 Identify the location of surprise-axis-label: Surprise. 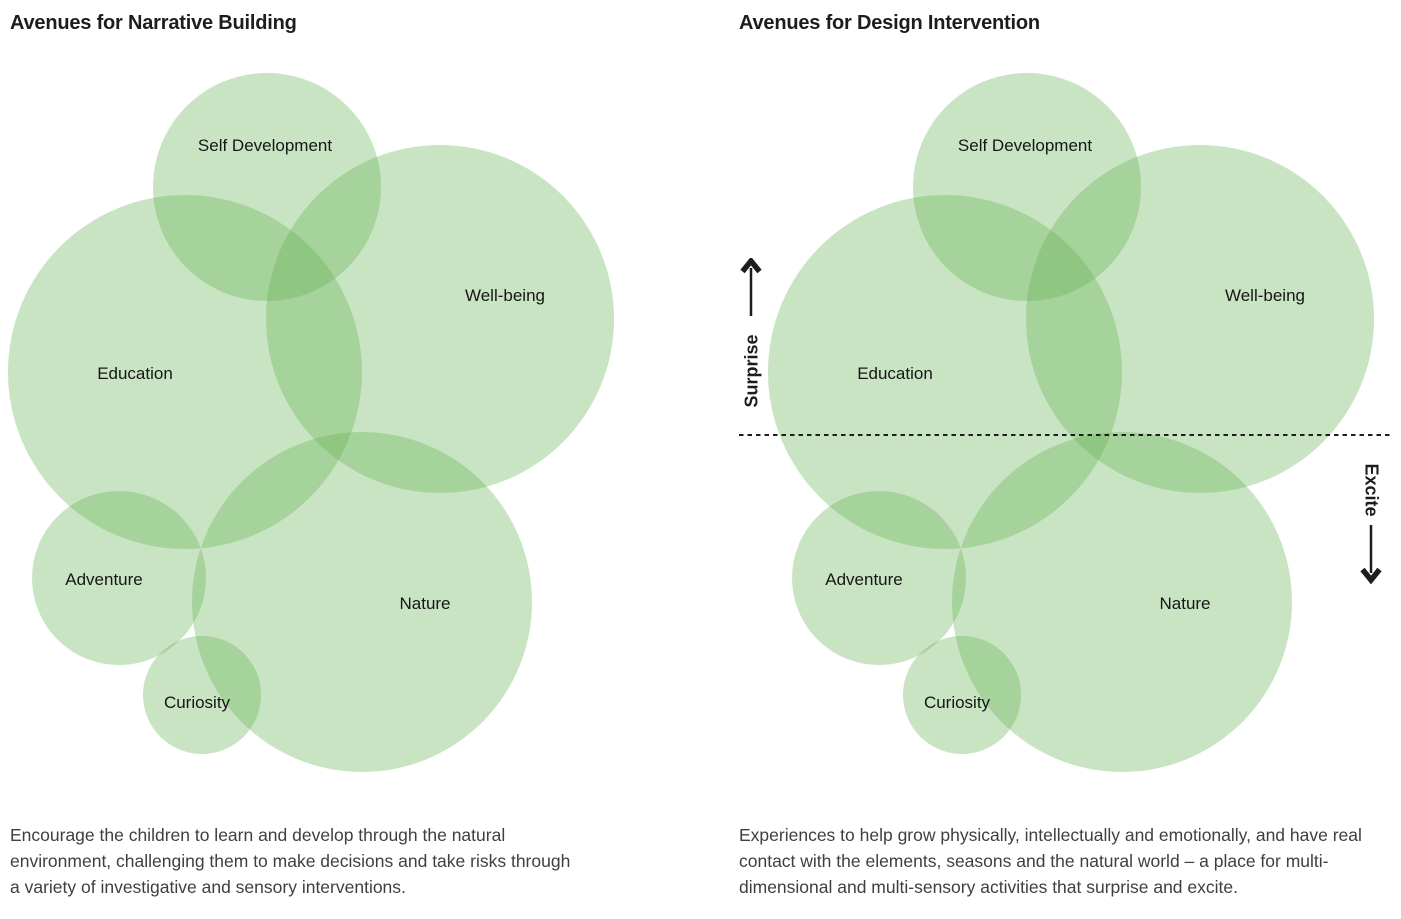
(751, 371).